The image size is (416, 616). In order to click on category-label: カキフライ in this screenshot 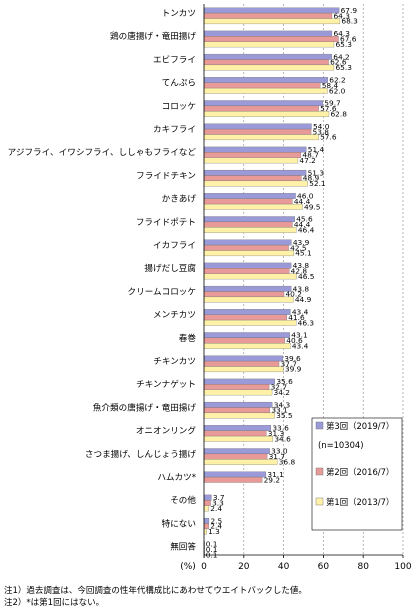, I will do `click(174, 129)`.